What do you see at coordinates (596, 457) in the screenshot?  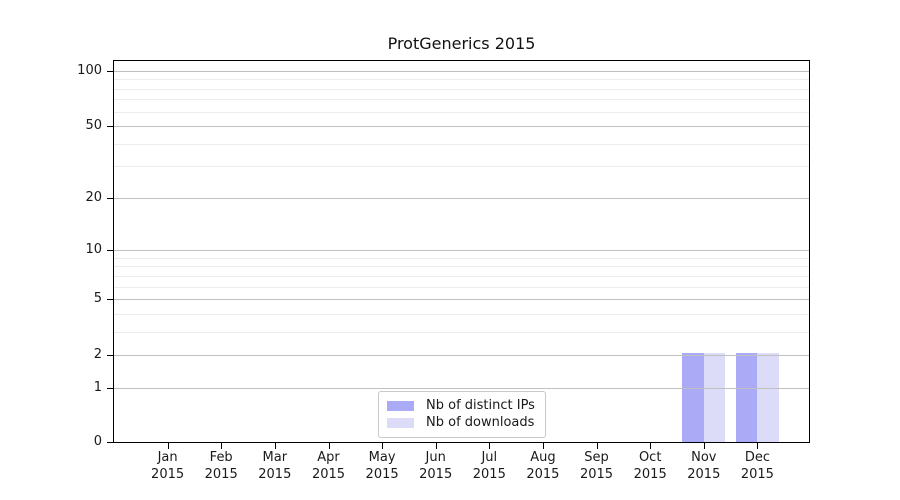 I see `x-tick-month: Sep` at bounding box center [596, 457].